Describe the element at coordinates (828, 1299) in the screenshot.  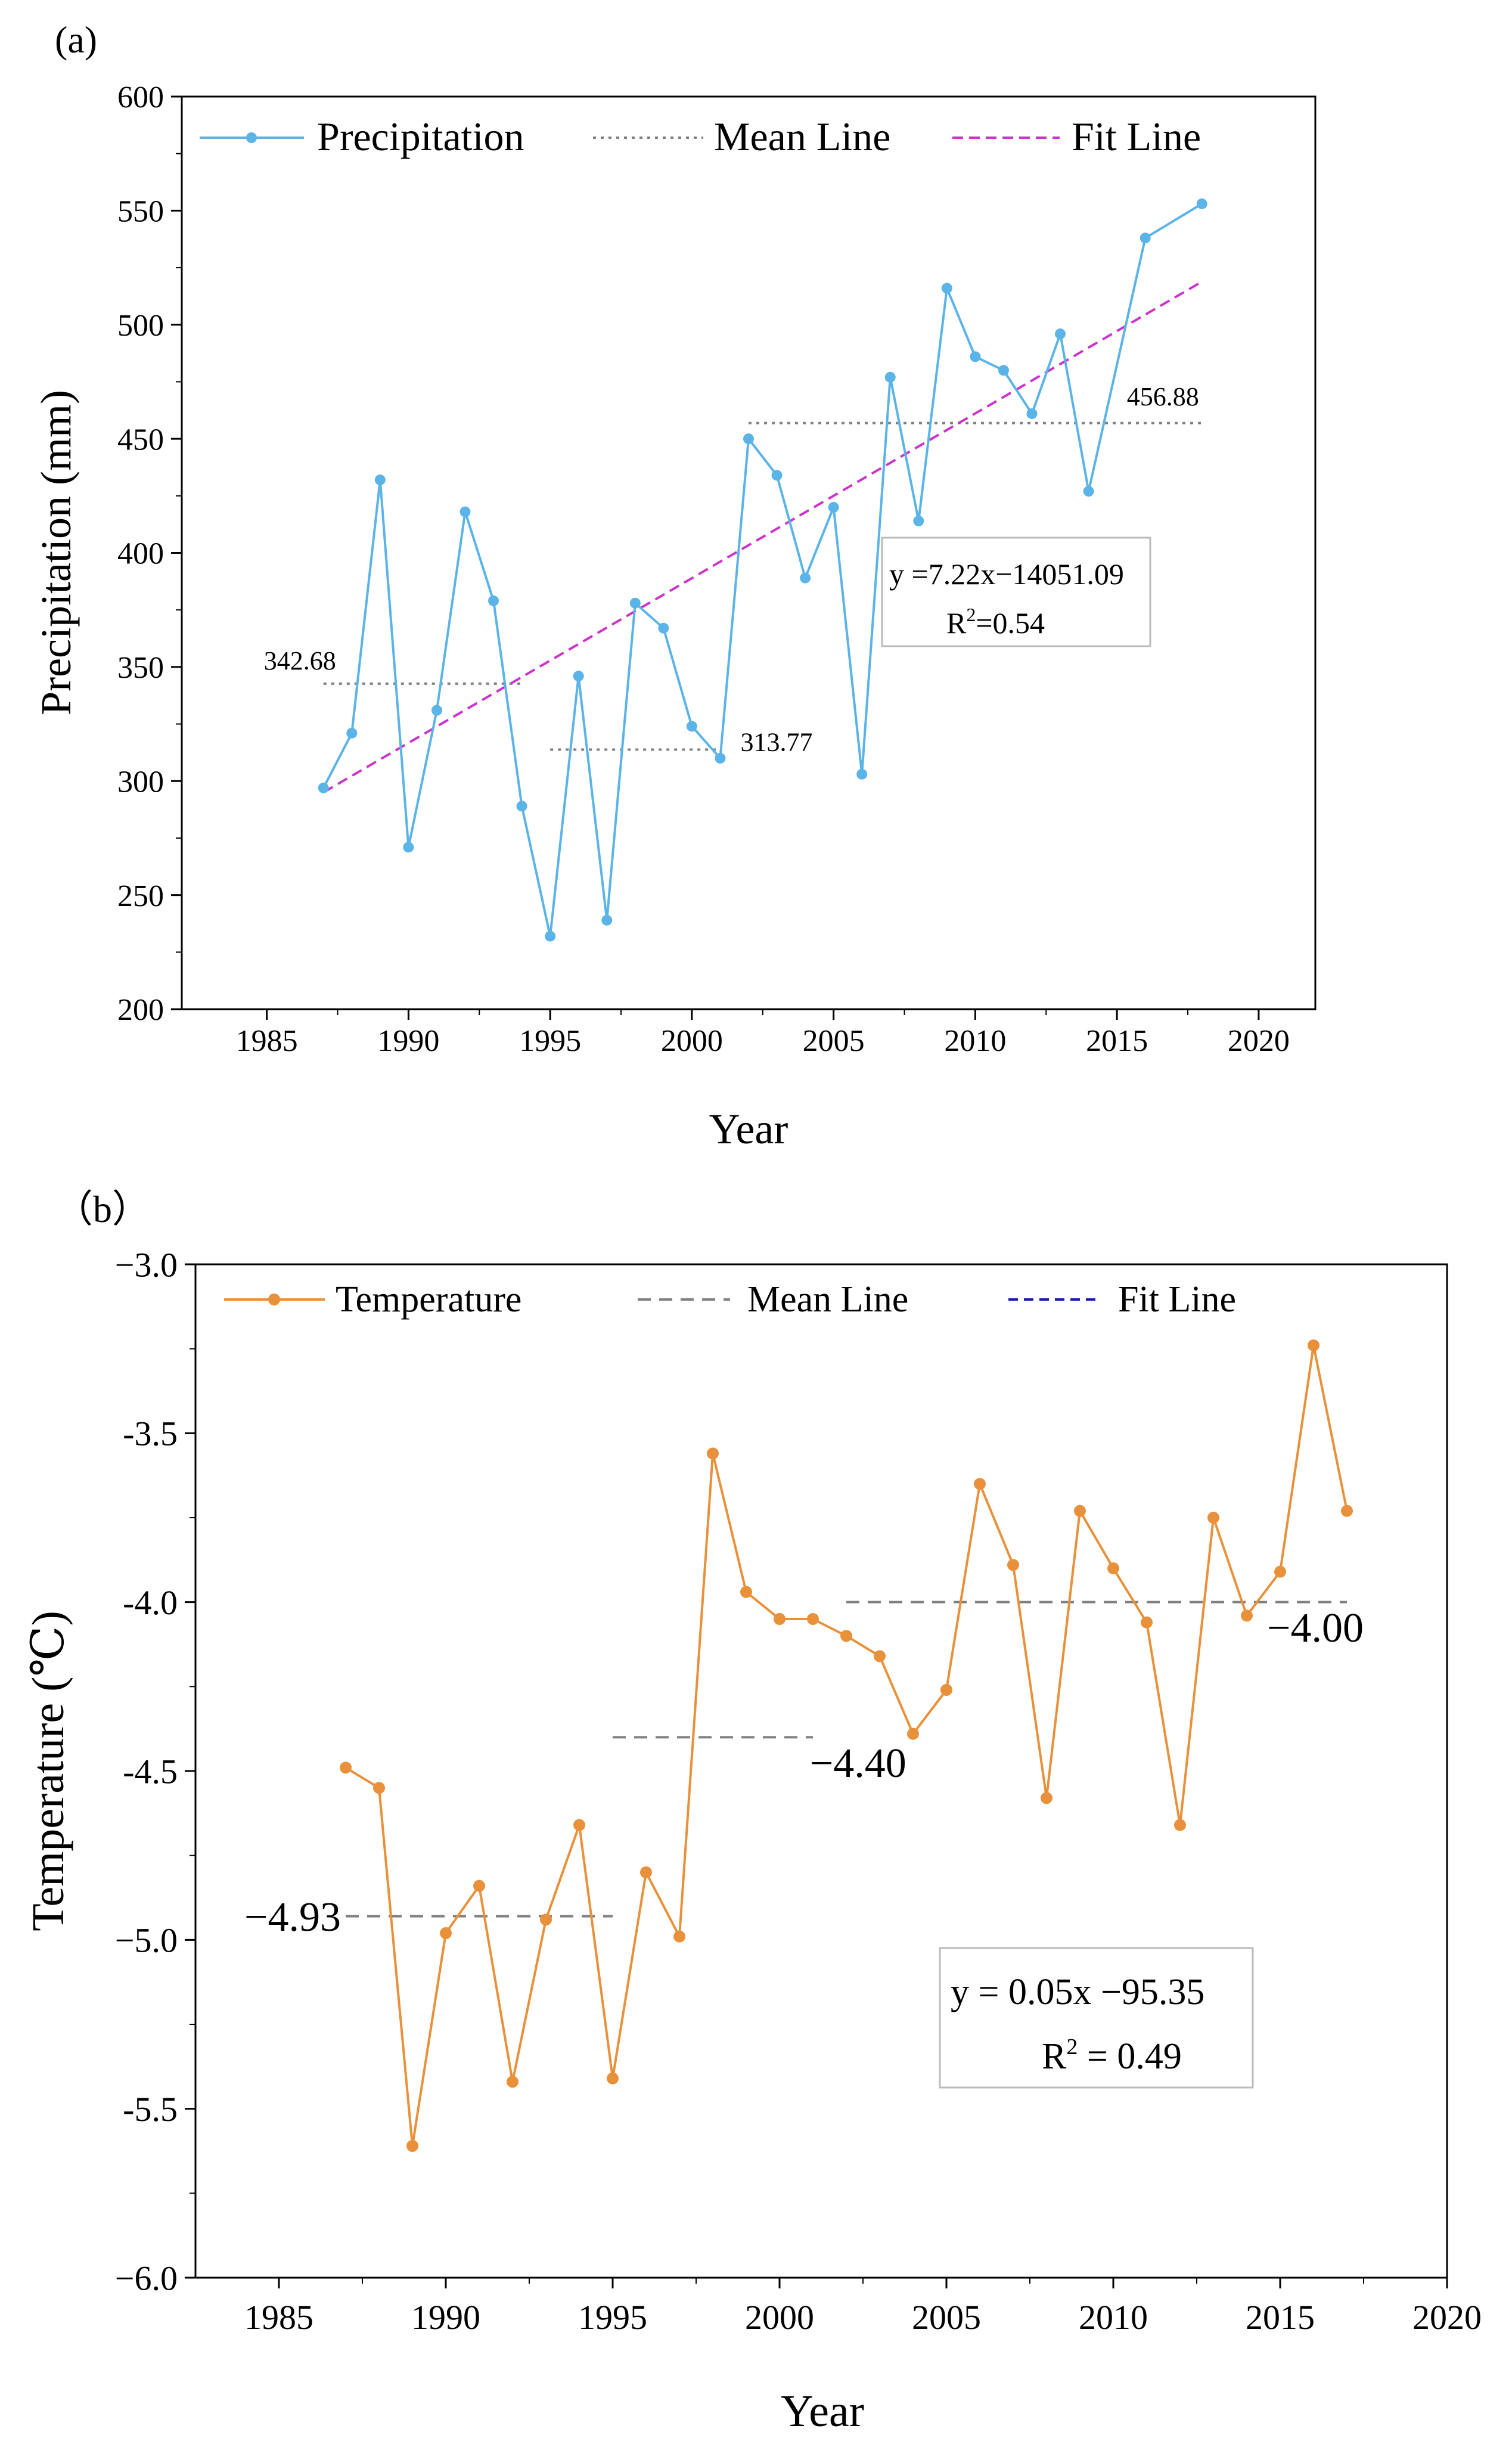
I see `legend-b-mean-label: Mean Line` at that location.